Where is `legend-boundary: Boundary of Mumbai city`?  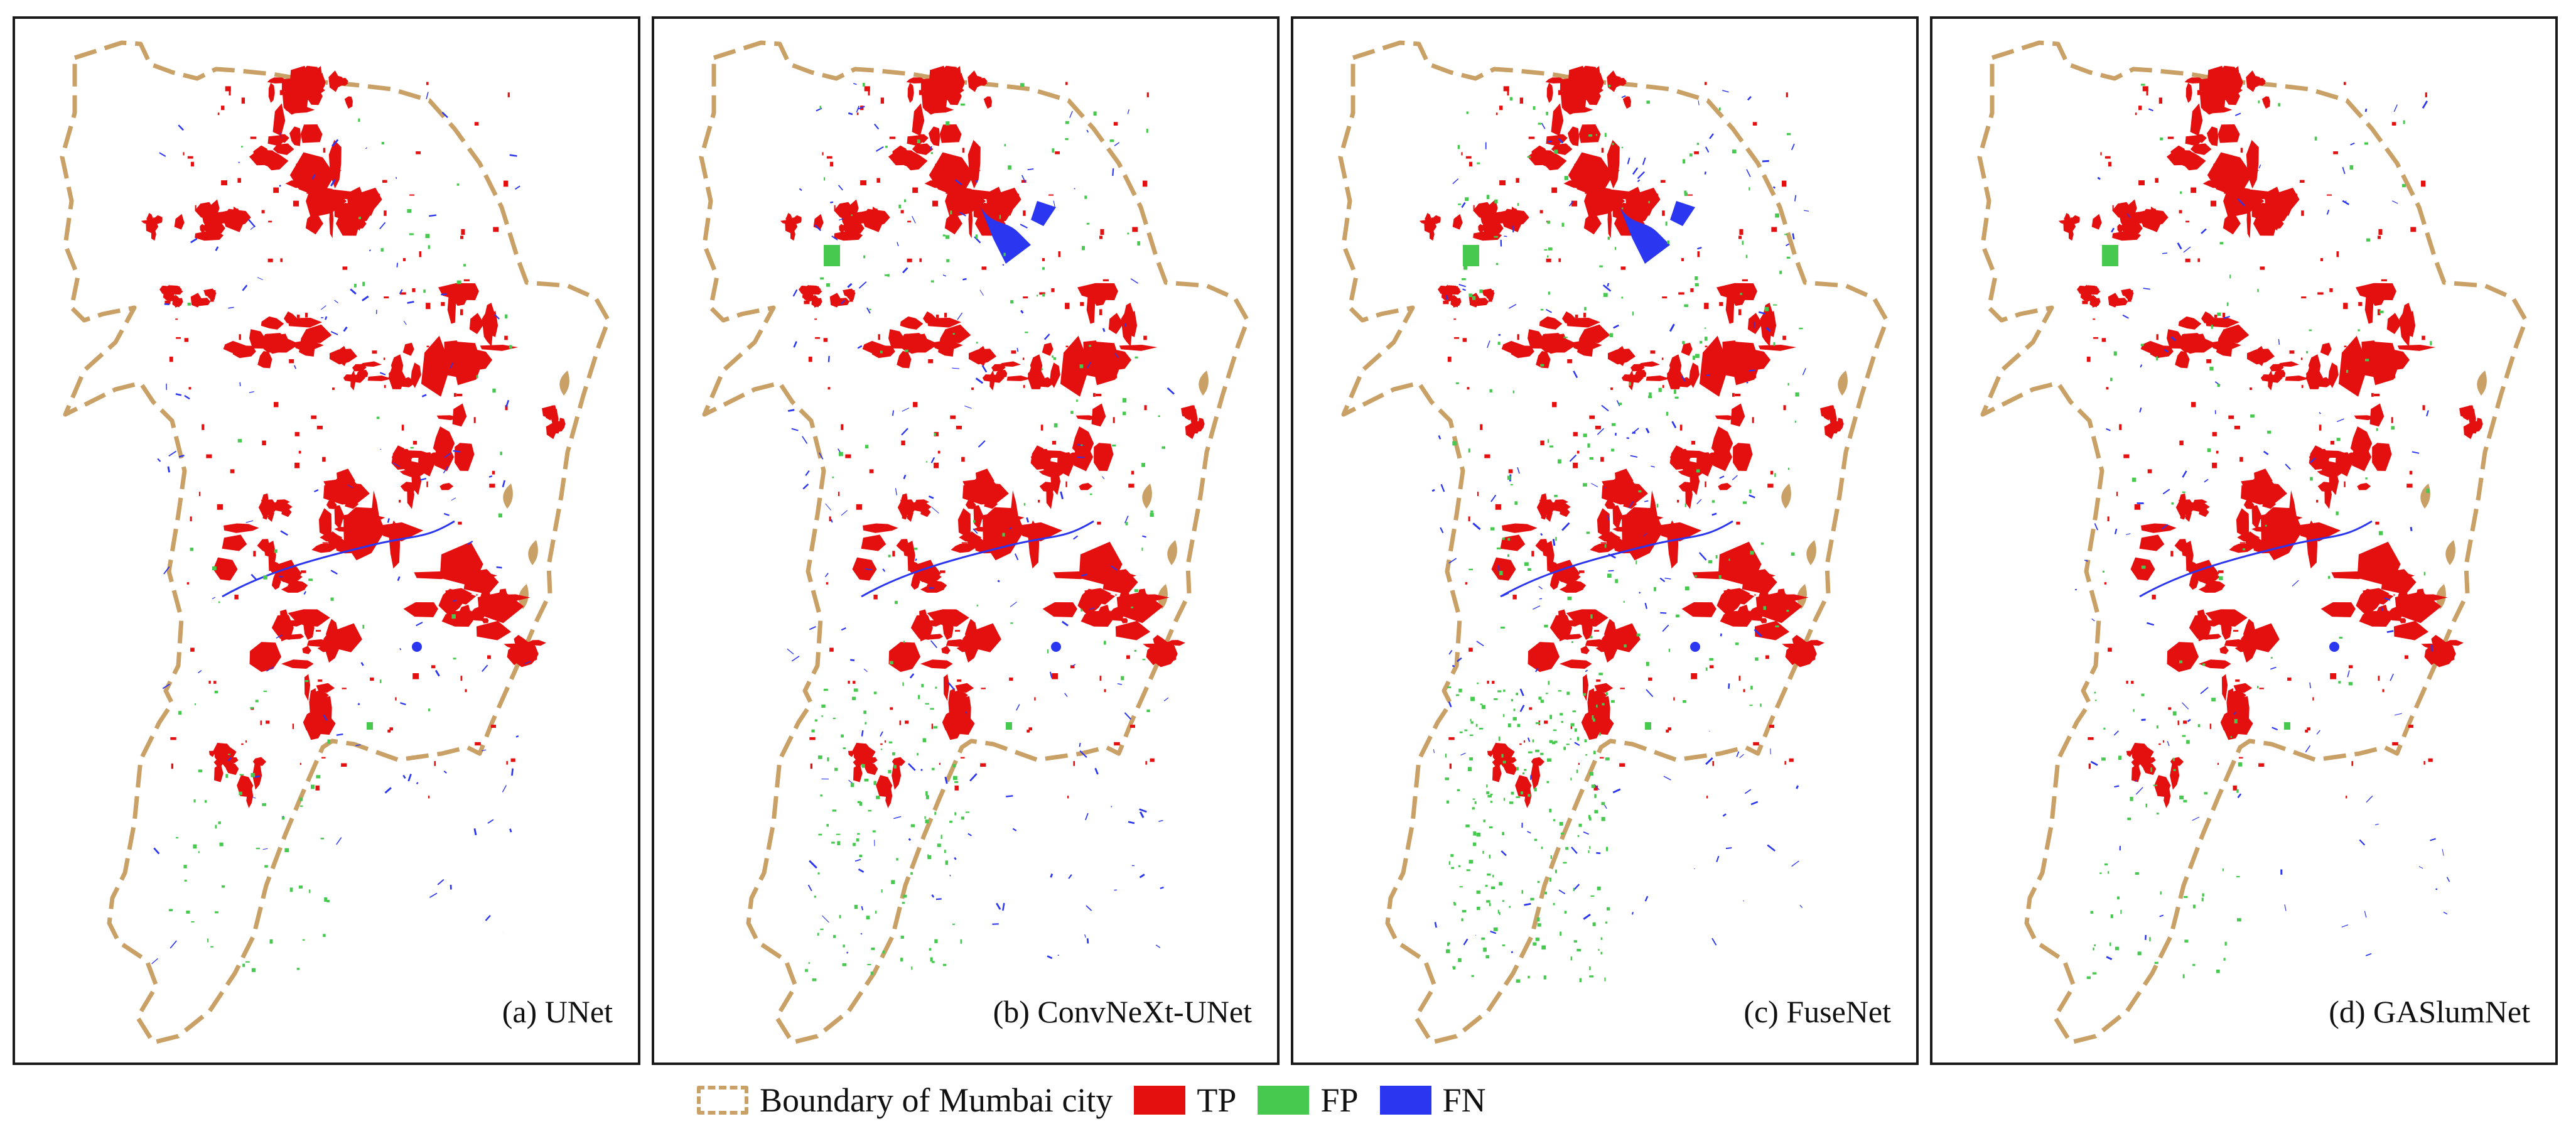
legend-boundary: Boundary of Mumbai city is located at coordinates (905, 1101).